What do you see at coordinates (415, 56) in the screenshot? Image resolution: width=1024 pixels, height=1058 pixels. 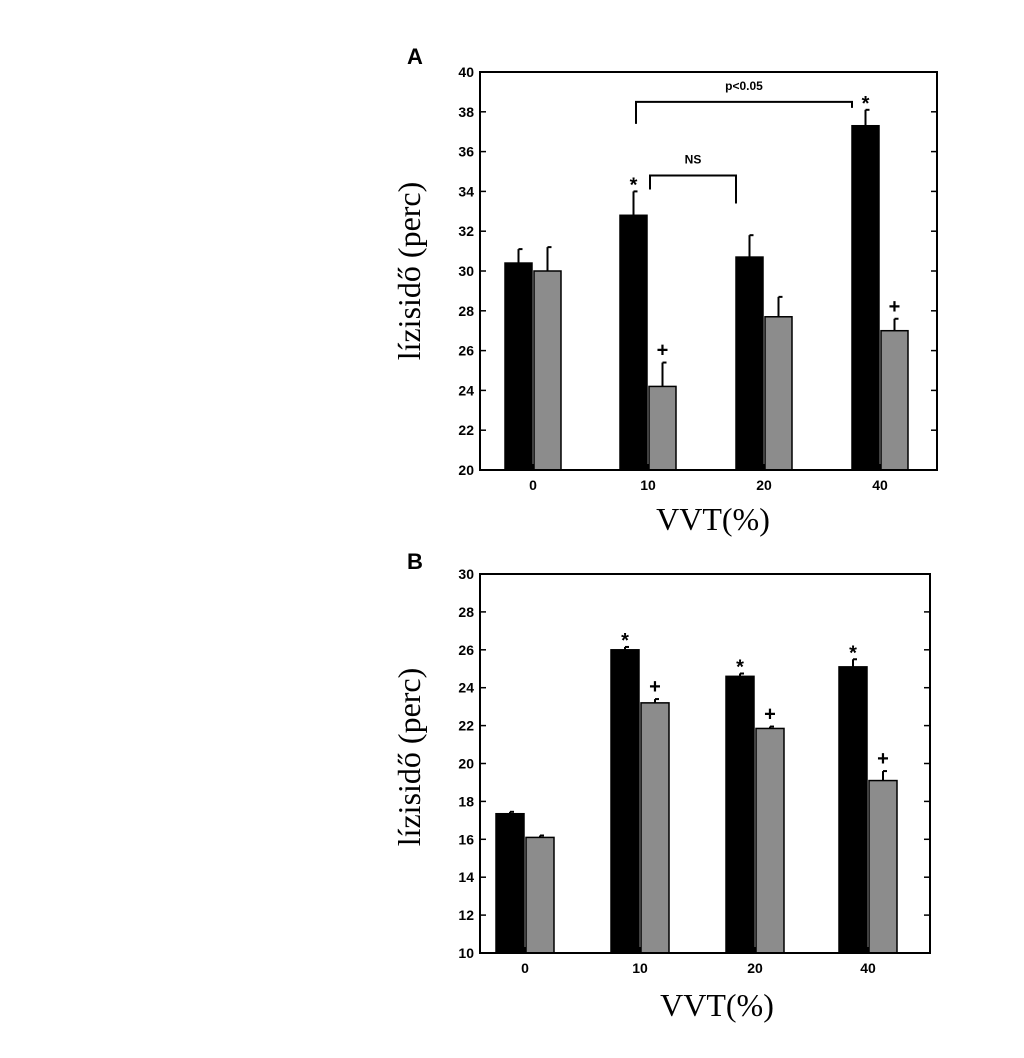 I see `panel-label: A` at bounding box center [415, 56].